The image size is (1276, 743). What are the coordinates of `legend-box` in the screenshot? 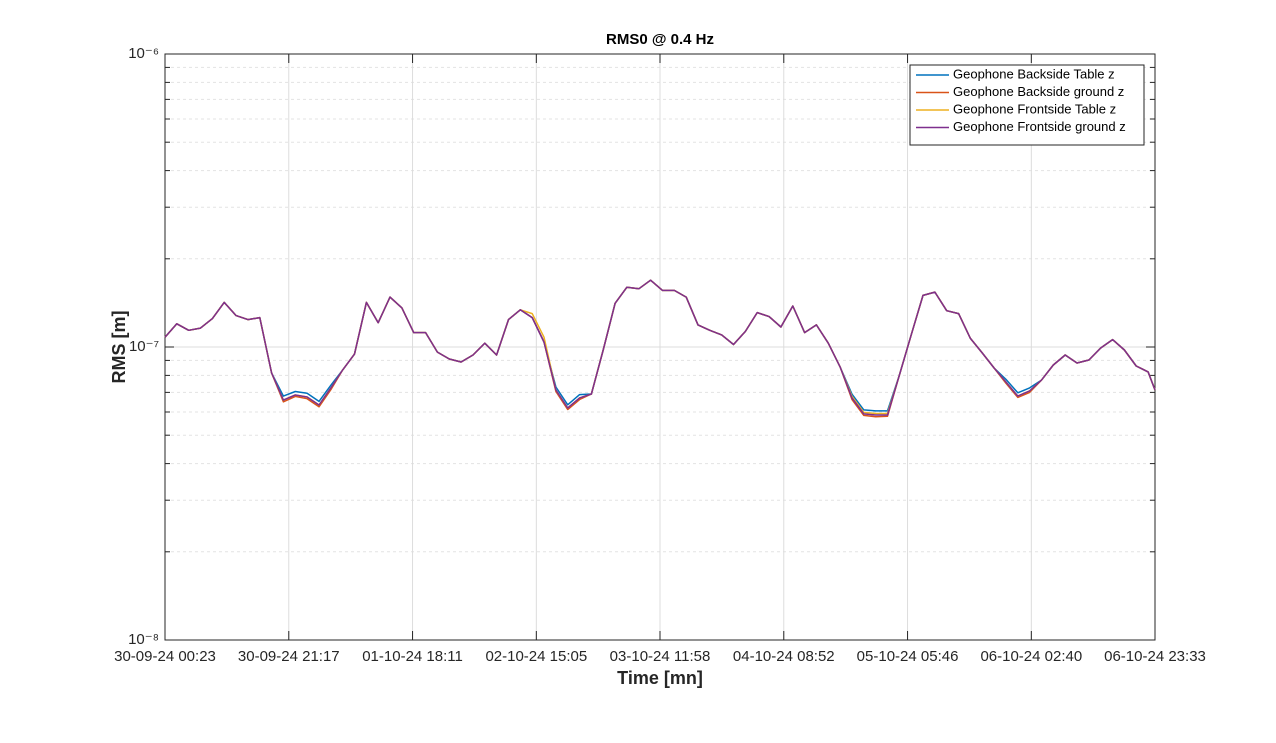 It's located at (1027, 105).